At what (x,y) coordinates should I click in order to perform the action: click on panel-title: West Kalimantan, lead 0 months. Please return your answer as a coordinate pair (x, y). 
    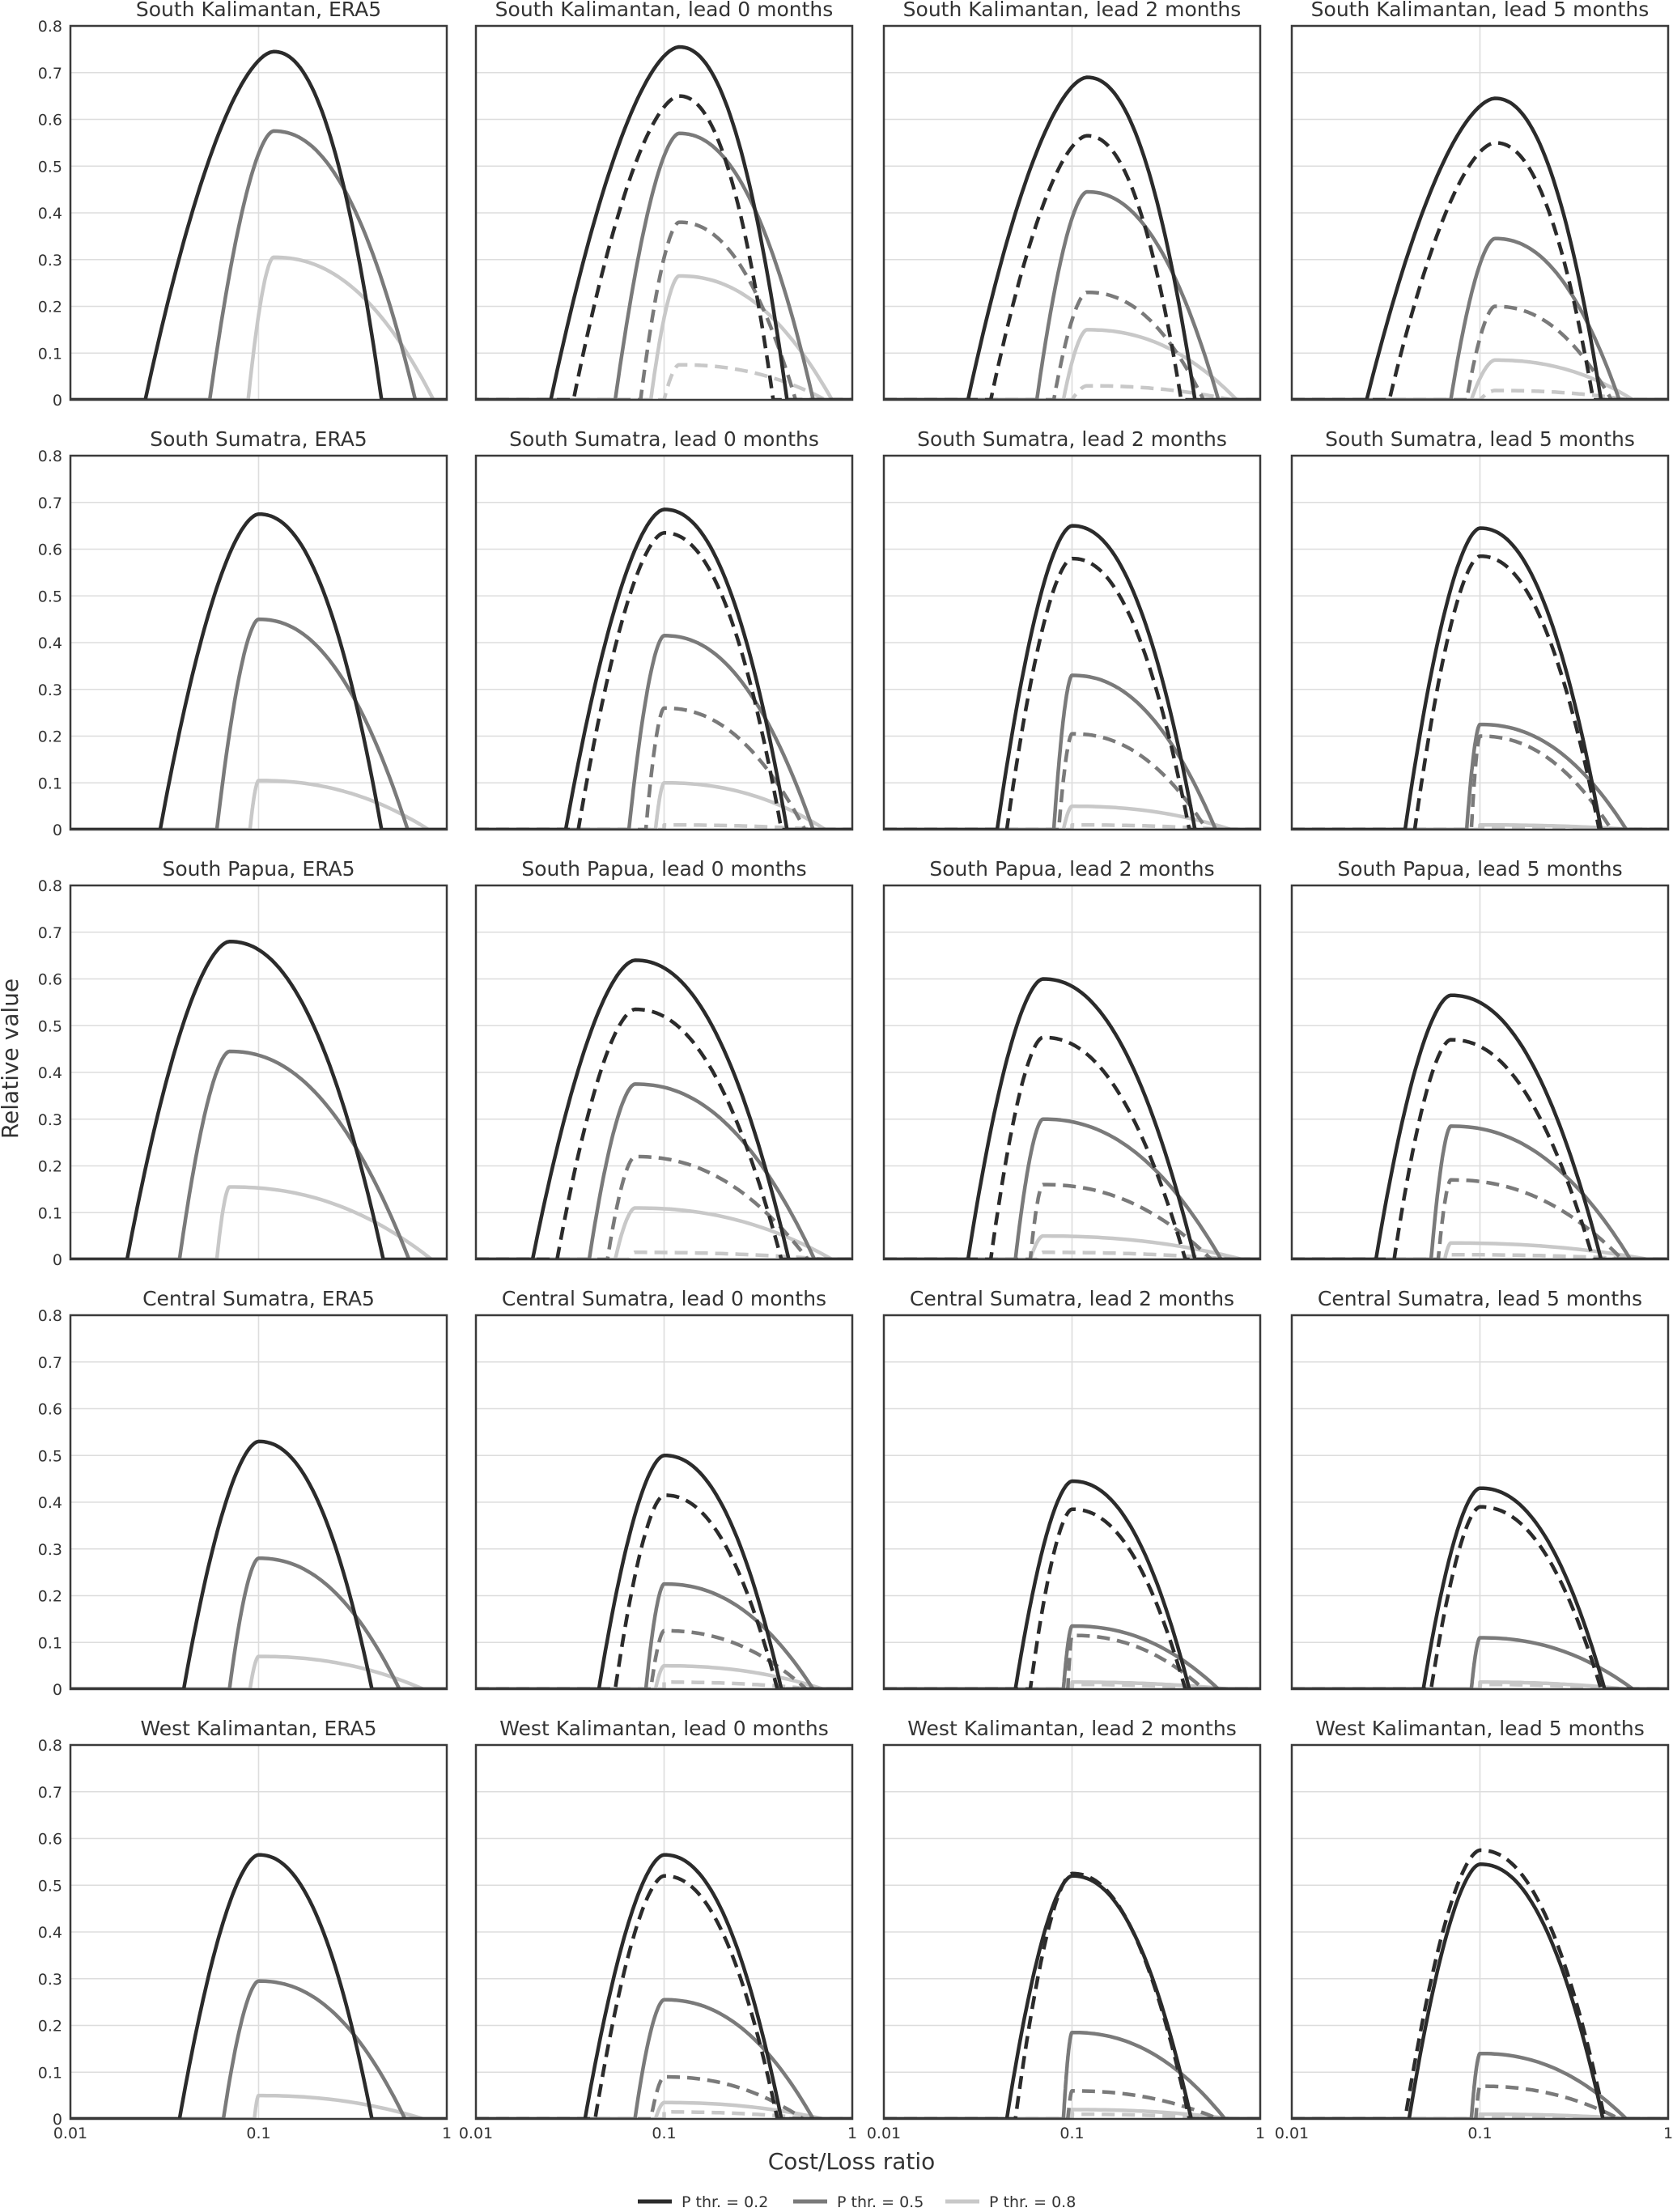
    Looking at the image, I should click on (663, 1728).